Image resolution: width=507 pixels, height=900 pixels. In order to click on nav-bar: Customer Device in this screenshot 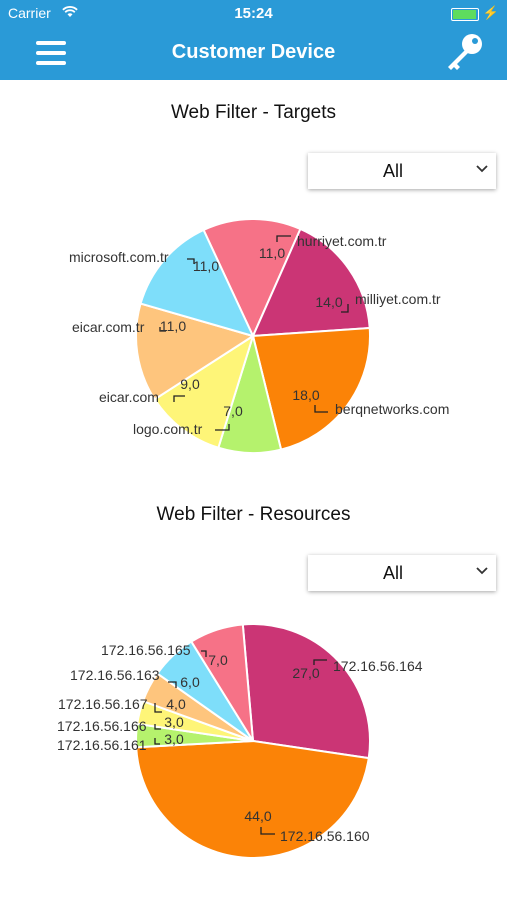, I will do `click(253, 54)`.